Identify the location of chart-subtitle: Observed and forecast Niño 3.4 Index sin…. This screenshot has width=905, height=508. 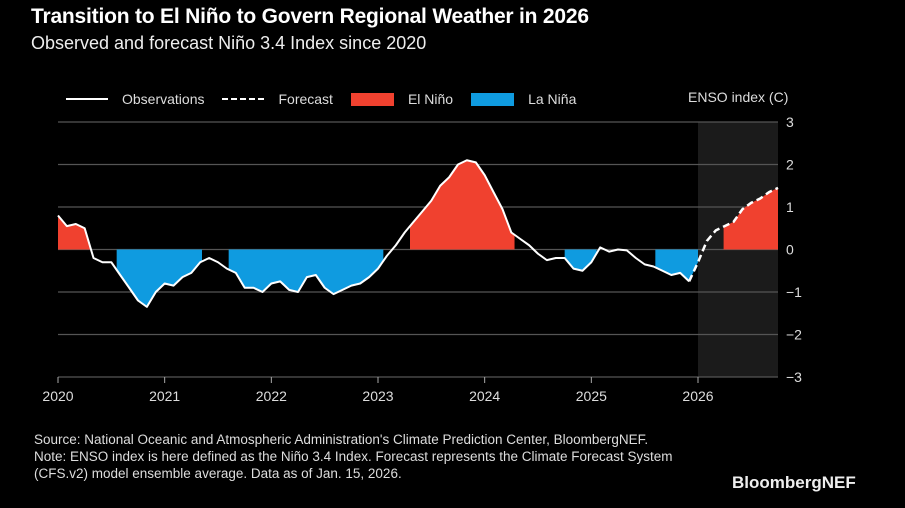
(229, 43).